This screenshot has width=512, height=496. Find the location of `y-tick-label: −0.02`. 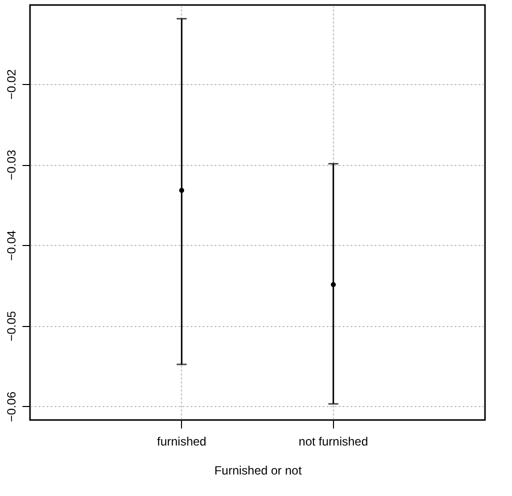

y-tick-label: −0.02 is located at coordinates (11, 84).